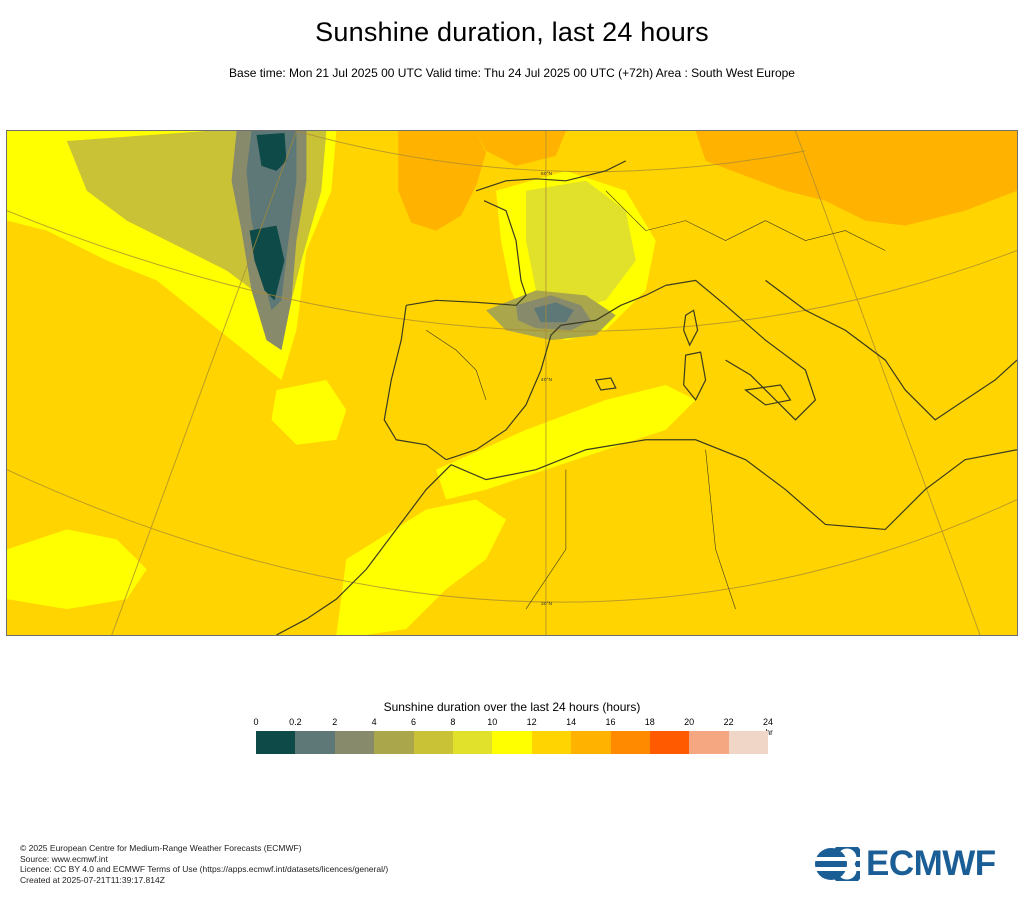 The width and height of the screenshot is (1024, 922). Describe the element at coordinates (442, 181) in the screenshot. I see `map-field-orange-france` at that location.